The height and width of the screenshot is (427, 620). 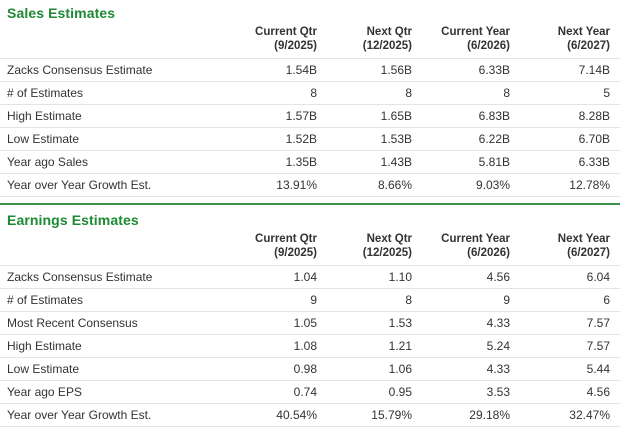 I want to click on estimate-value: 1.54B, so click(x=277, y=70).